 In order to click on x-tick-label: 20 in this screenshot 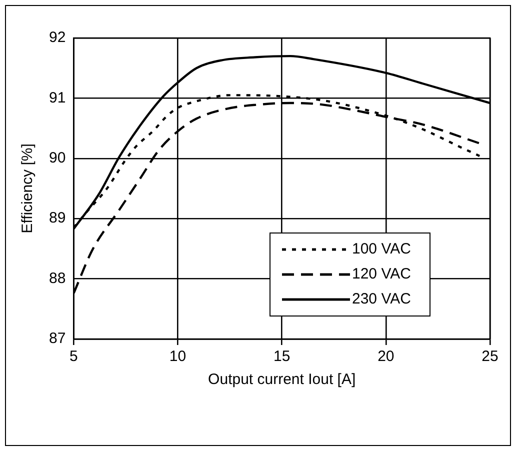, I will do `click(386, 357)`.